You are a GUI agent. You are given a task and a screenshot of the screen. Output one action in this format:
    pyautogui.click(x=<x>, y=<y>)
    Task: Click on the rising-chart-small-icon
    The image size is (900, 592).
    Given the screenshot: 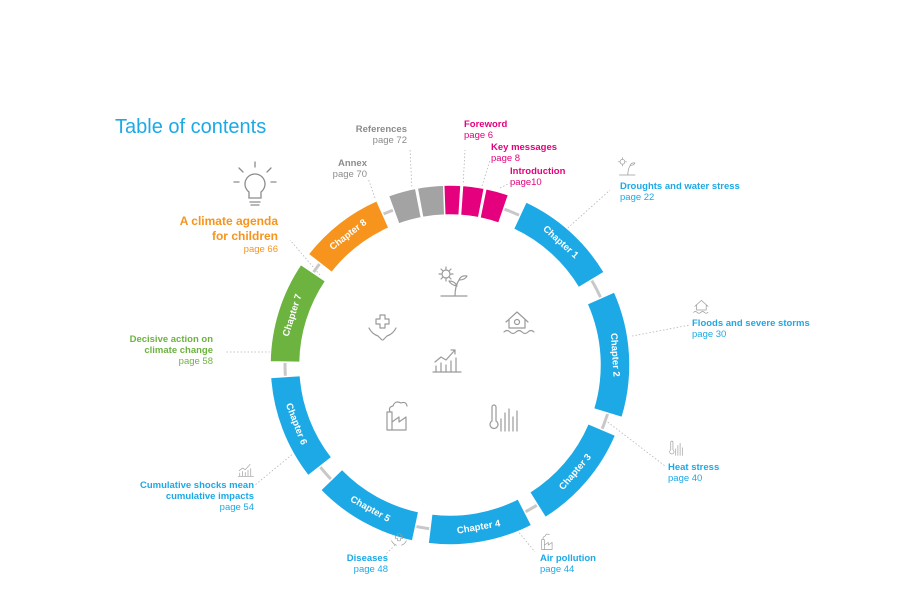 What is the action you would take?
    pyautogui.click(x=245, y=470)
    